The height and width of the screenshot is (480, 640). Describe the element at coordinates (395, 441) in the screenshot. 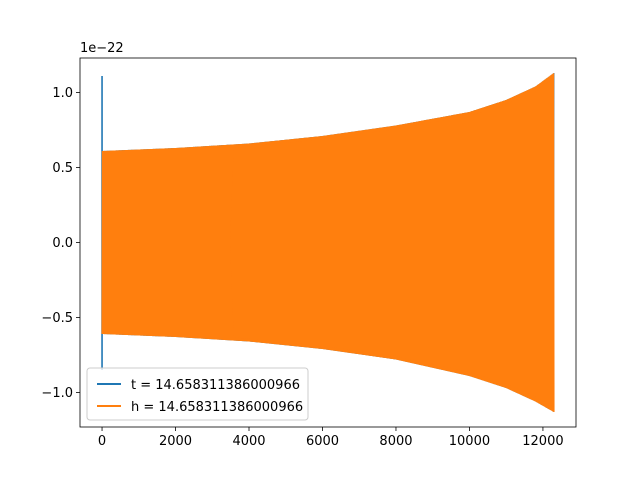

I see `x-tick-label: 8000` at that location.